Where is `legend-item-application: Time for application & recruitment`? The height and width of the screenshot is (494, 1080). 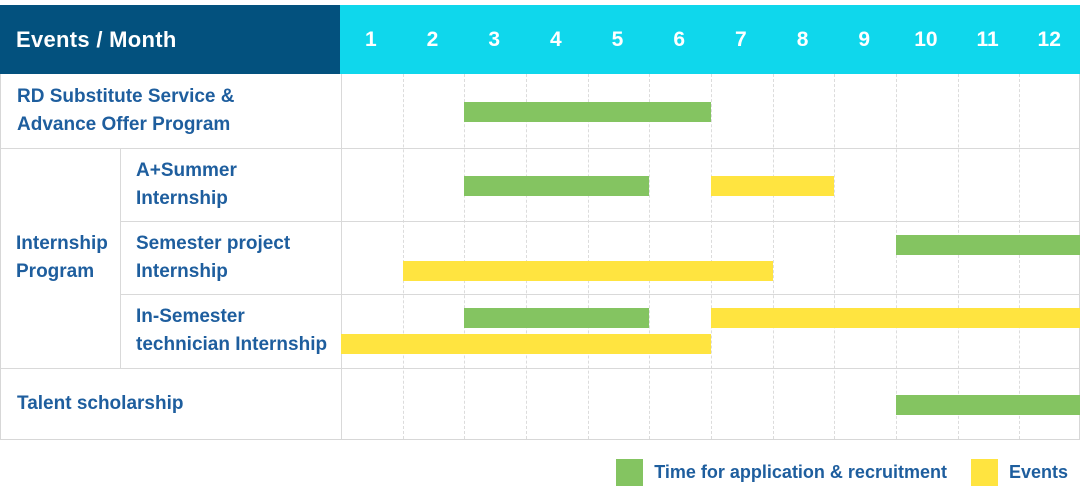 legend-item-application: Time for application & recruitment is located at coordinates (781, 472).